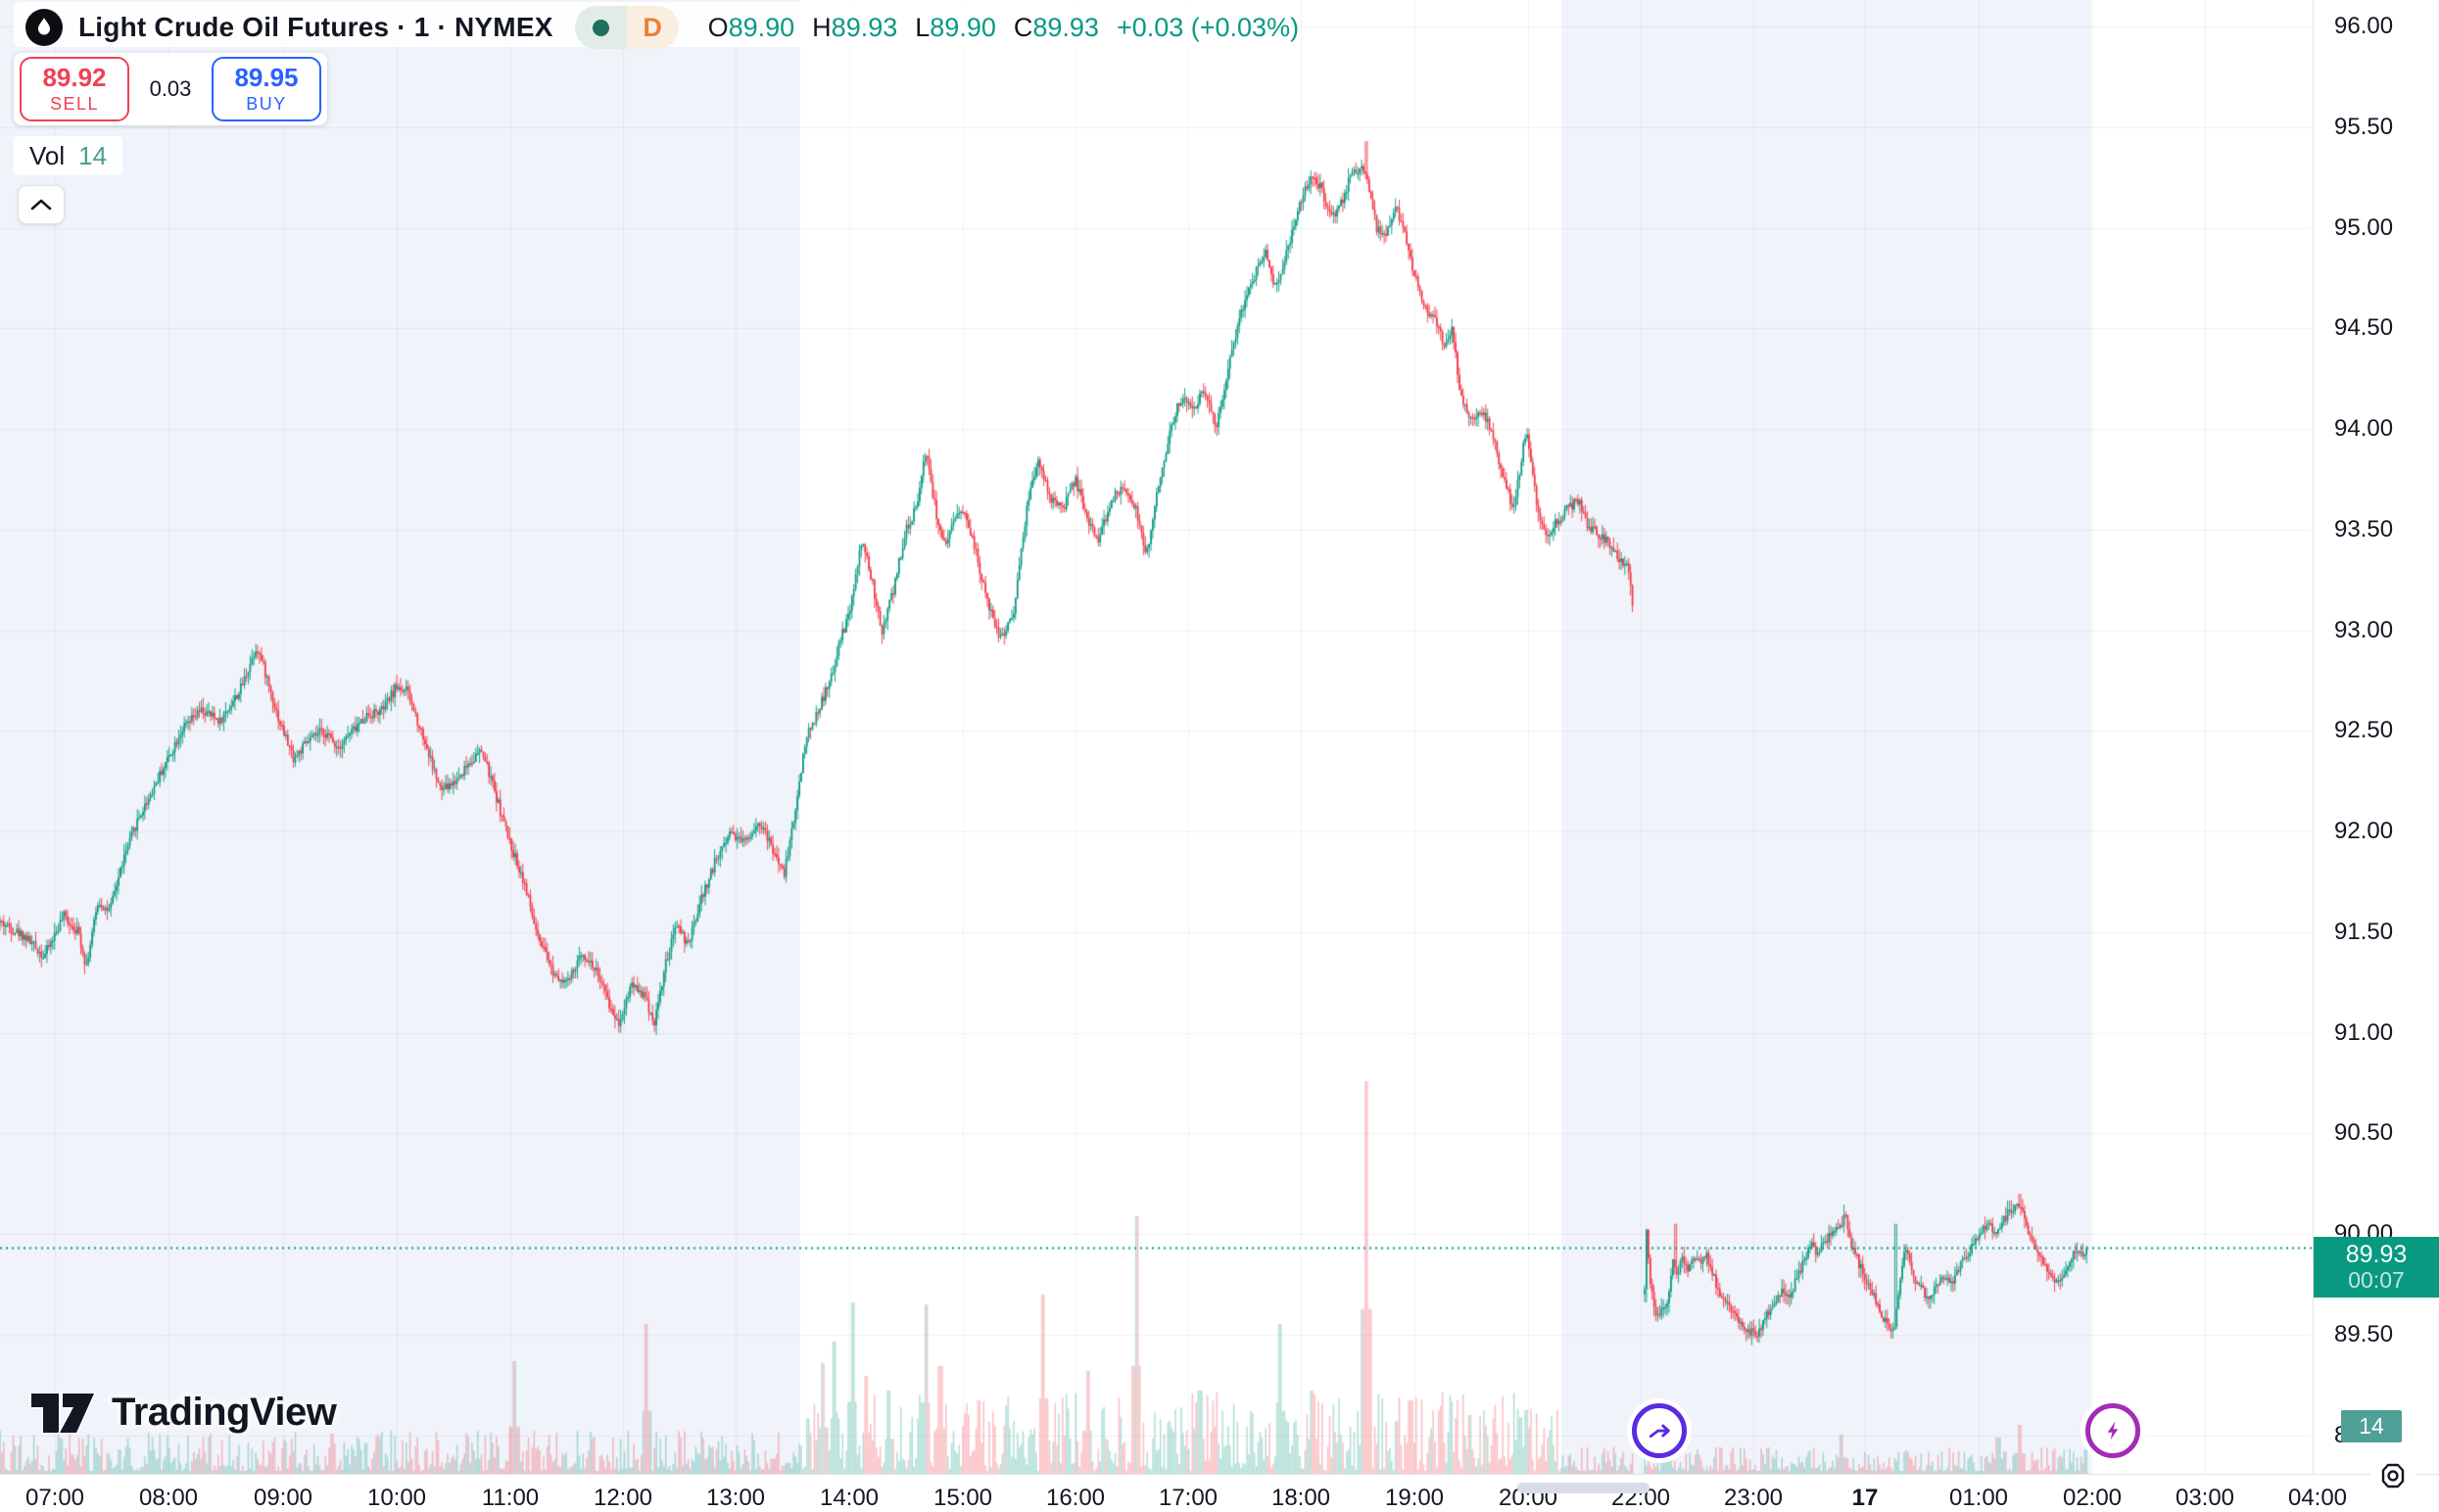  What do you see at coordinates (855, 27) in the screenshot?
I see `ohlc-item-H: H89.93` at bounding box center [855, 27].